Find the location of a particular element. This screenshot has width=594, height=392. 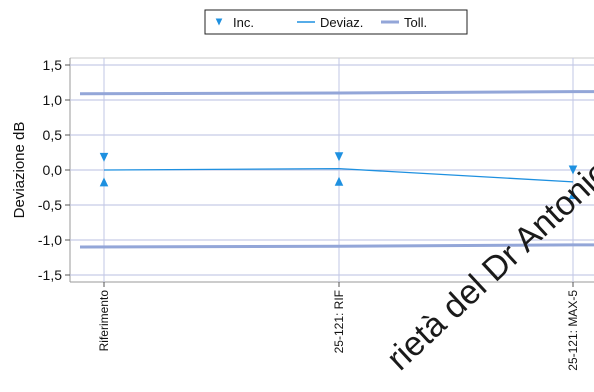

series-toll-lower-line is located at coordinates (336, 246).